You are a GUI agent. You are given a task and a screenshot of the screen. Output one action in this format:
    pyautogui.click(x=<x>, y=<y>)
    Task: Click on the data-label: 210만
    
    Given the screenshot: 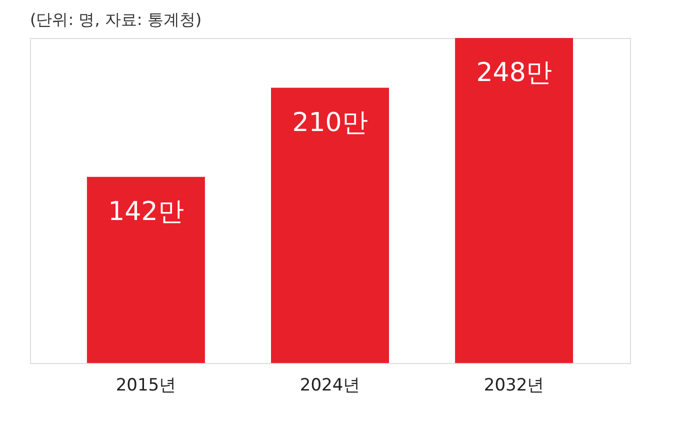 What is the action you would take?
    pyautogui.click(x=330, y=123)
    